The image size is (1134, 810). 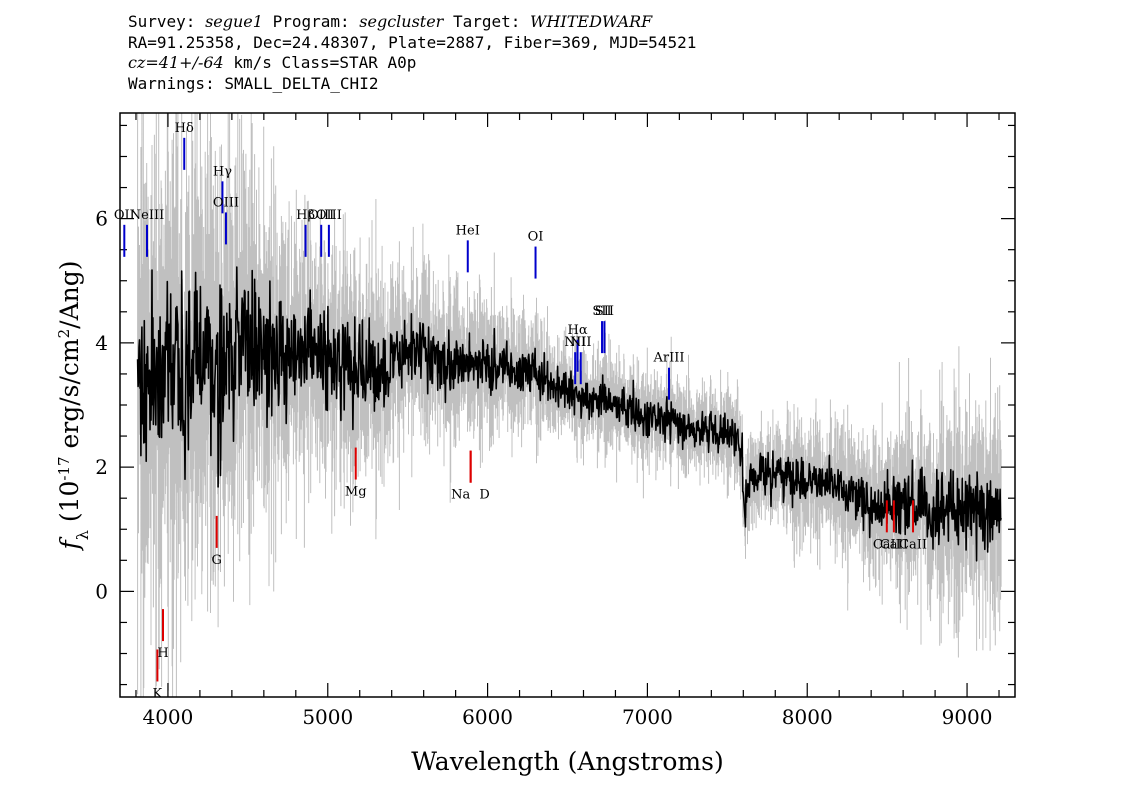 I want to click on survey-value: segue1, so click(x=234, y=21).